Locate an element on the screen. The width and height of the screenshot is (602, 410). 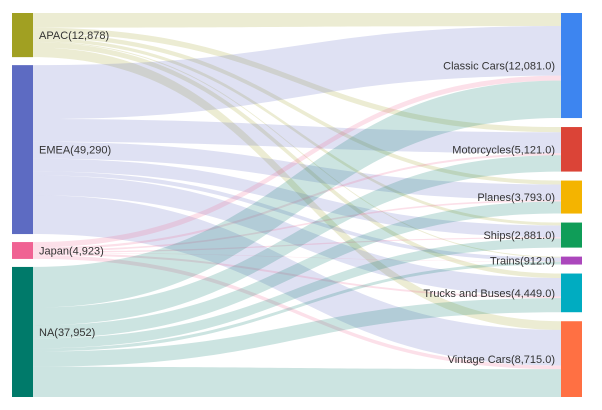
node-label-vintage-cars: Vintage Cars(8,715.0) is located at coordinates (501, 360).